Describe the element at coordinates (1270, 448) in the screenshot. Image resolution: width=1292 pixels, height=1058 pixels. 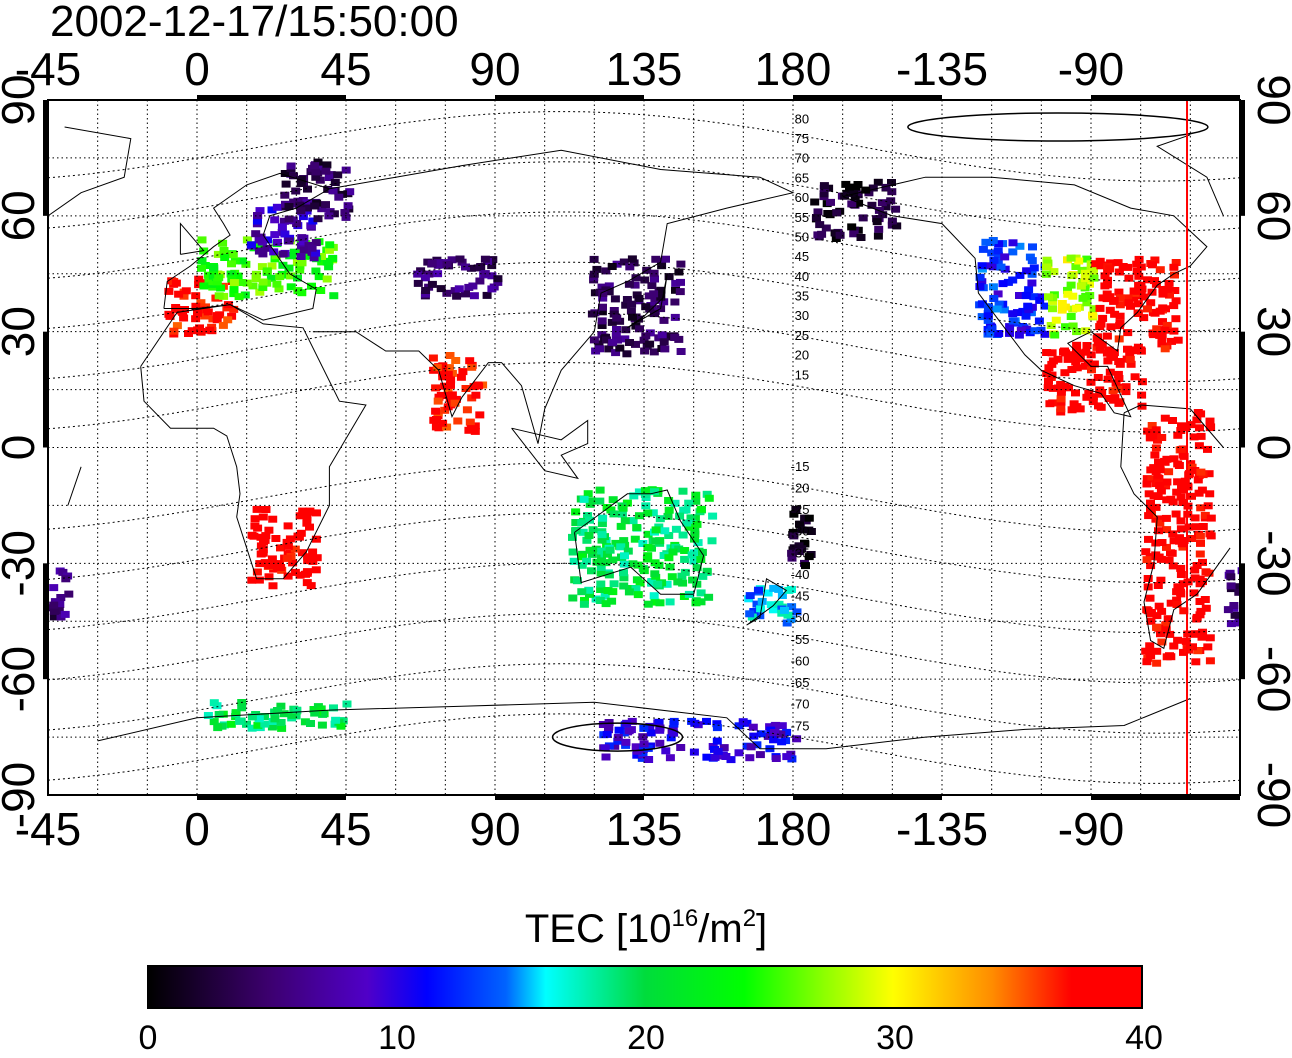
I see `lat-tick-label-right: 0` at that location.